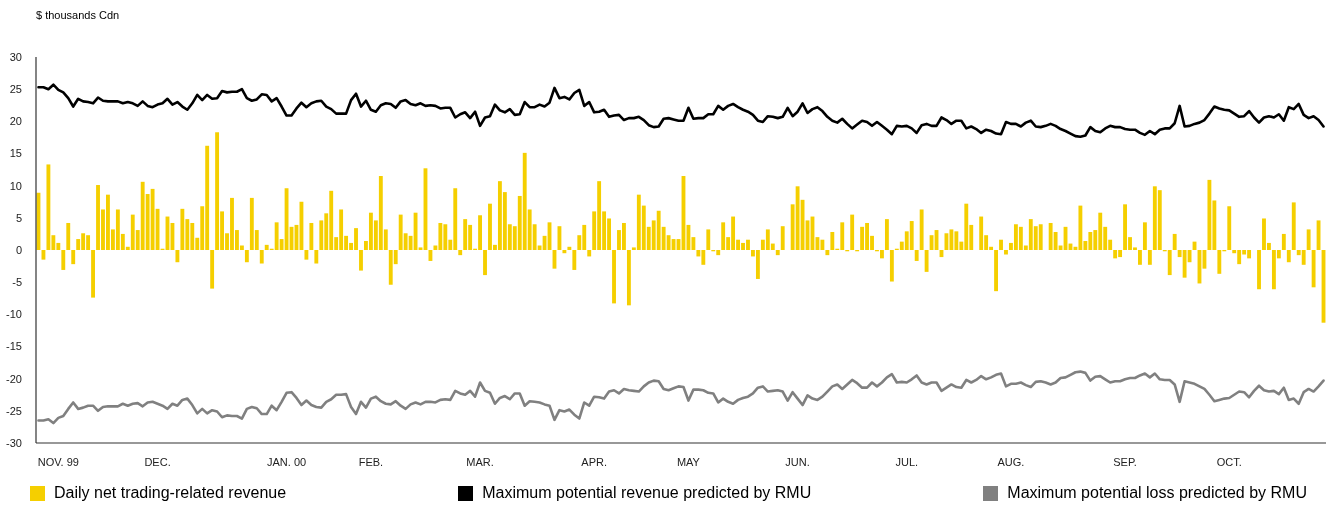 The width and height of the screenshot is (1327, 505). What do you see at coordinates (17, 282) in the screenshot?
I see `y-tick-label: -5` at bounding box center [17, 282].